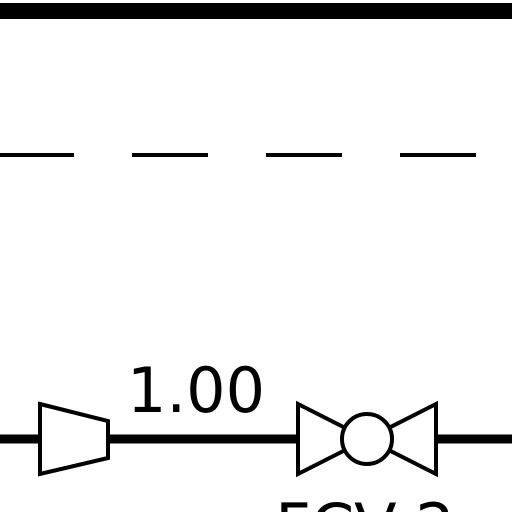 This screenshot has height=512, width=512. What do you see at coordinates (334, 439) in the screenshot?
I see `valve-left-triangle` at bounding box center [334, 439].